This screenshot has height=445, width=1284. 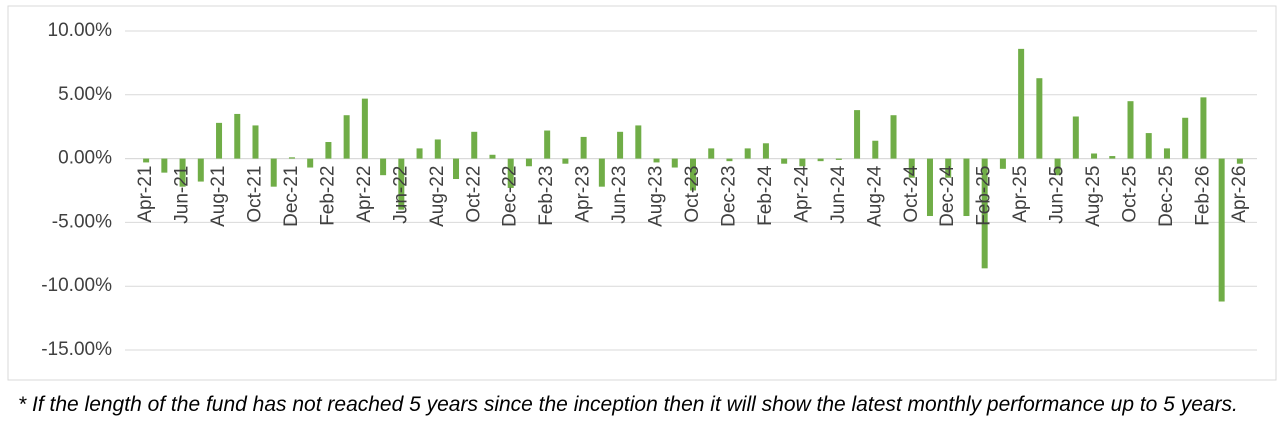 What do you see at coordinates (656, 196) in the screenshot?
I see `x-tick-label: Aug-23` at bounding box center [656, 196].